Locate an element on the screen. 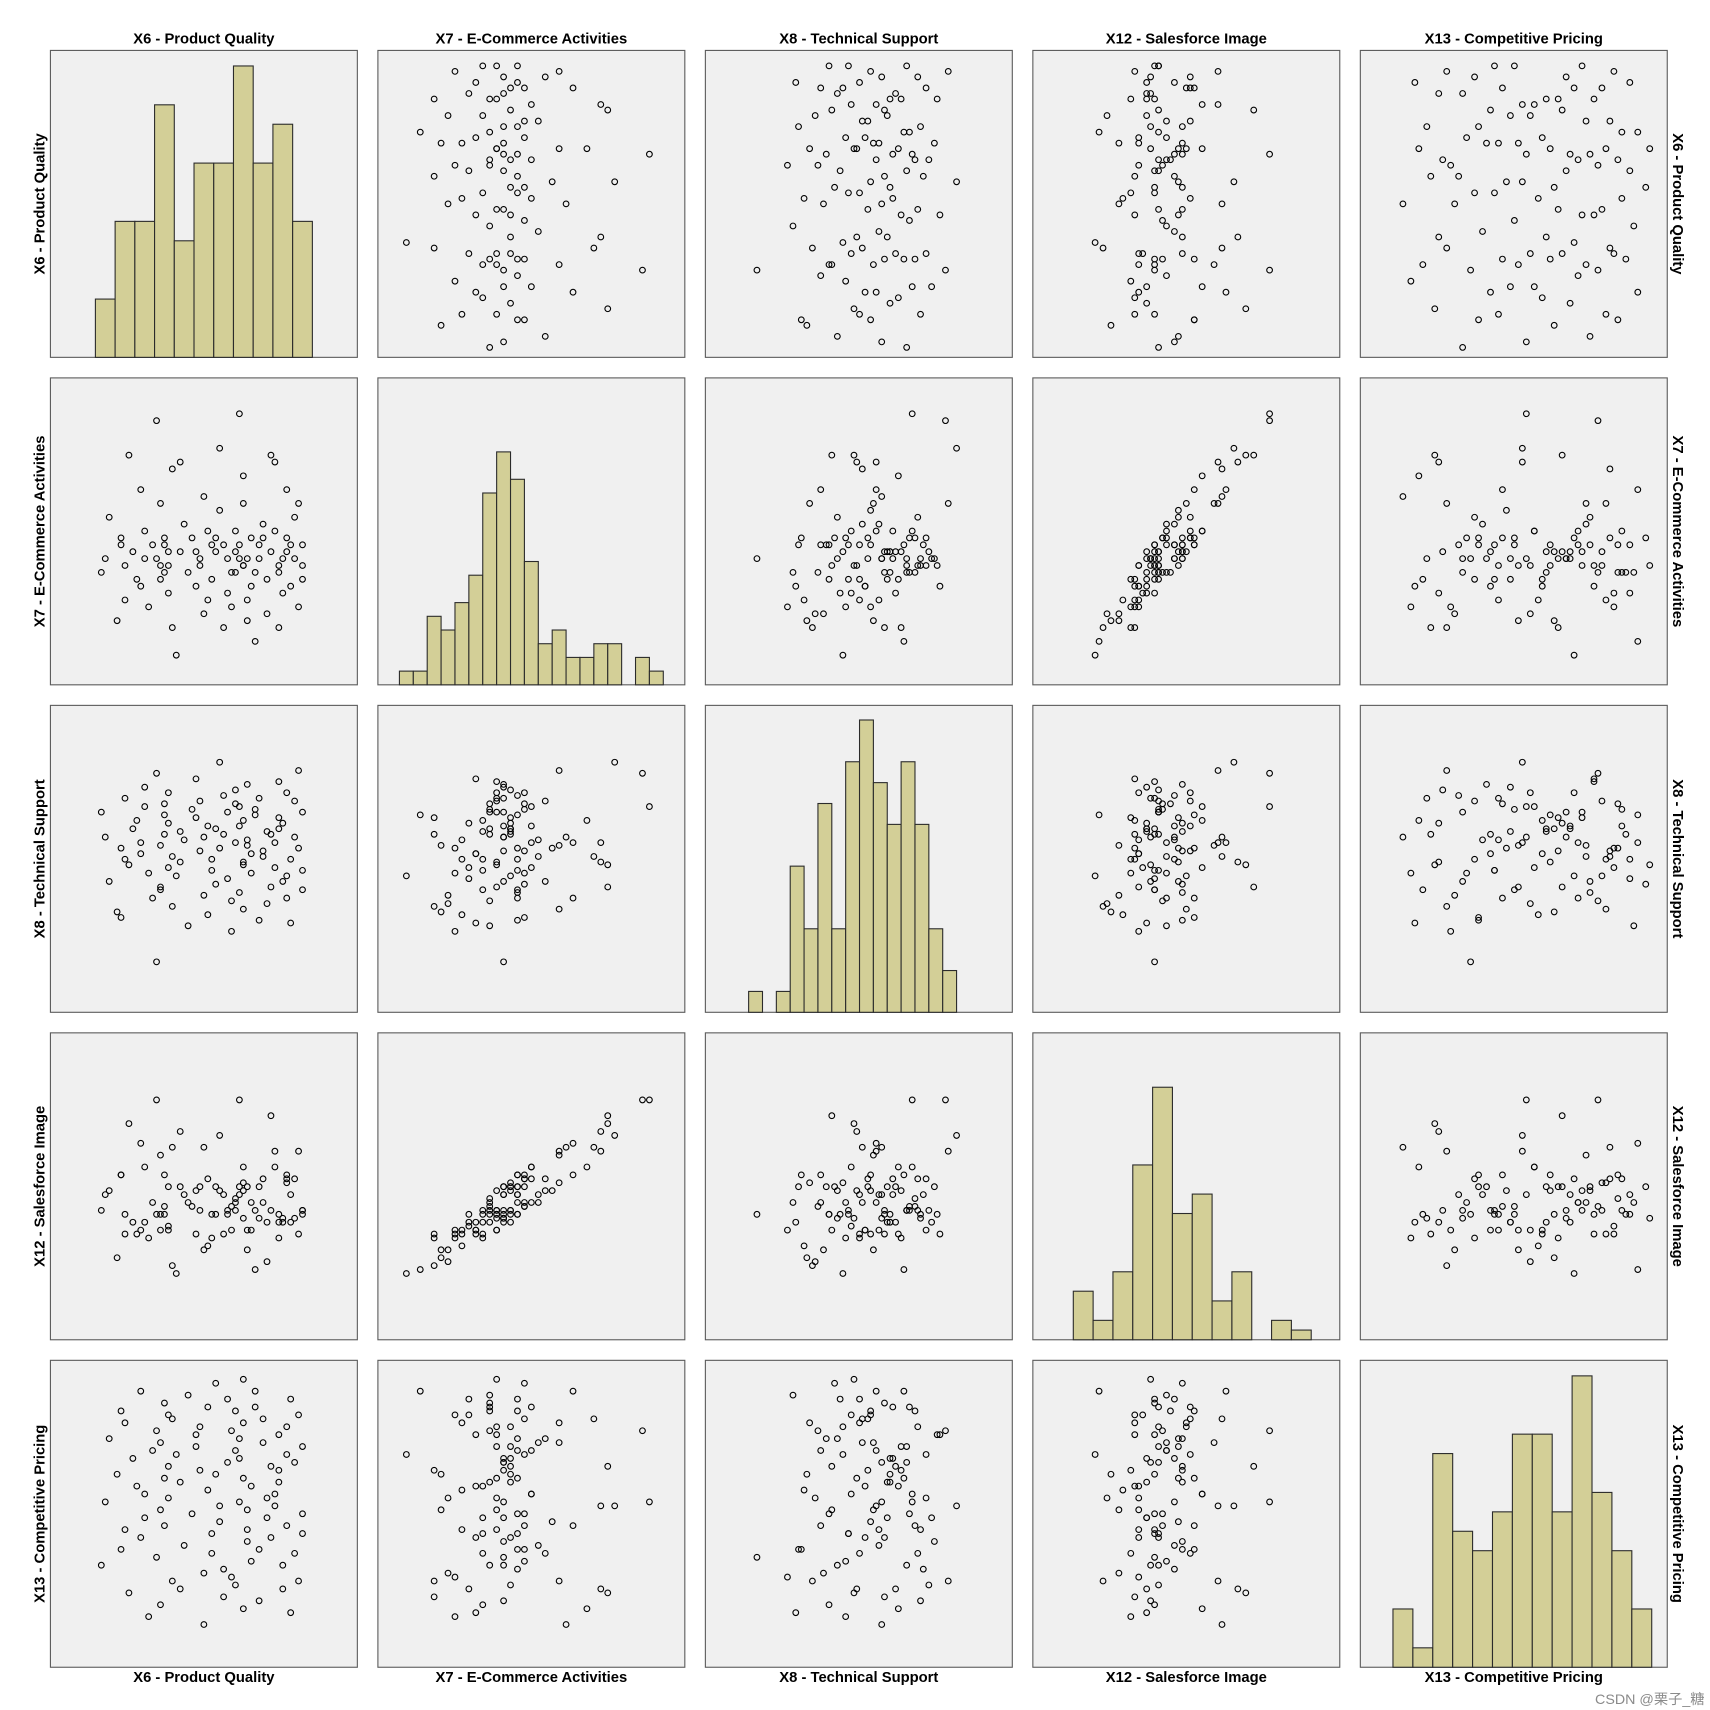  histogram-panel is located at coordinates (1186, 1186).